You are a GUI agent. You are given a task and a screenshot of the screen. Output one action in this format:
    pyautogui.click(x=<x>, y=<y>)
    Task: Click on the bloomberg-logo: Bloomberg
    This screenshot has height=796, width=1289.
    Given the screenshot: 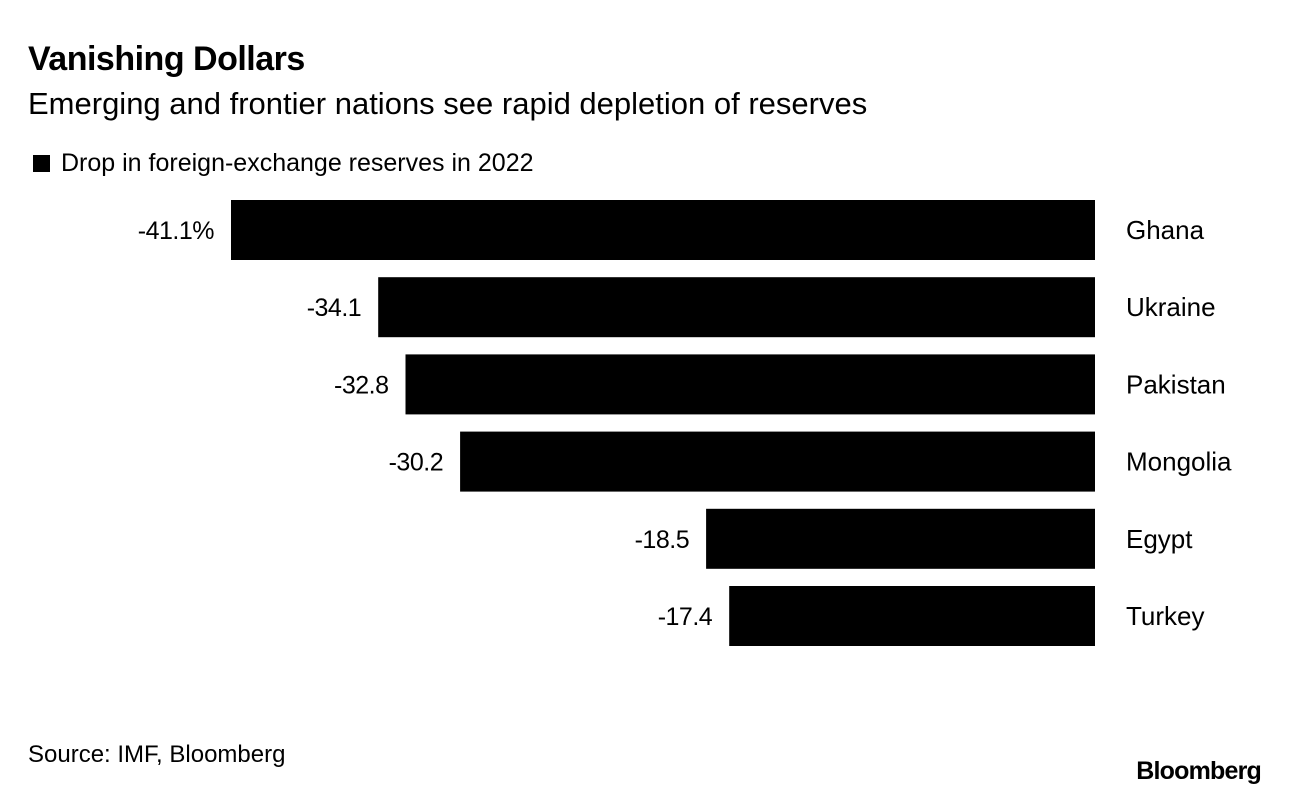 What is the action you would take?
    pyautogui.click(x=1199, y=771)
    